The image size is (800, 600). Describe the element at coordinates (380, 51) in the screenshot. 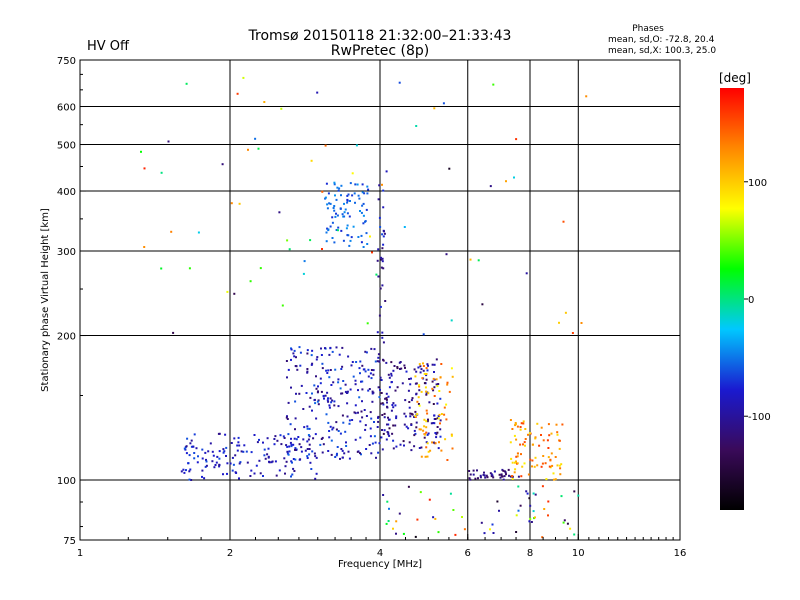

I see `chart-subtitle: RwPretec (8p)` at that location.